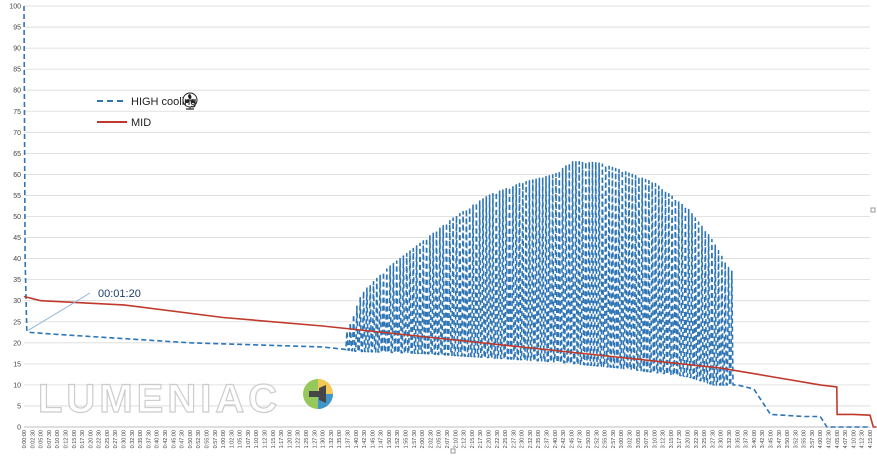 Image resolution: width=877 pixels, height=456 pixels. I want to click on right-edge-handle, so click(873, 210).